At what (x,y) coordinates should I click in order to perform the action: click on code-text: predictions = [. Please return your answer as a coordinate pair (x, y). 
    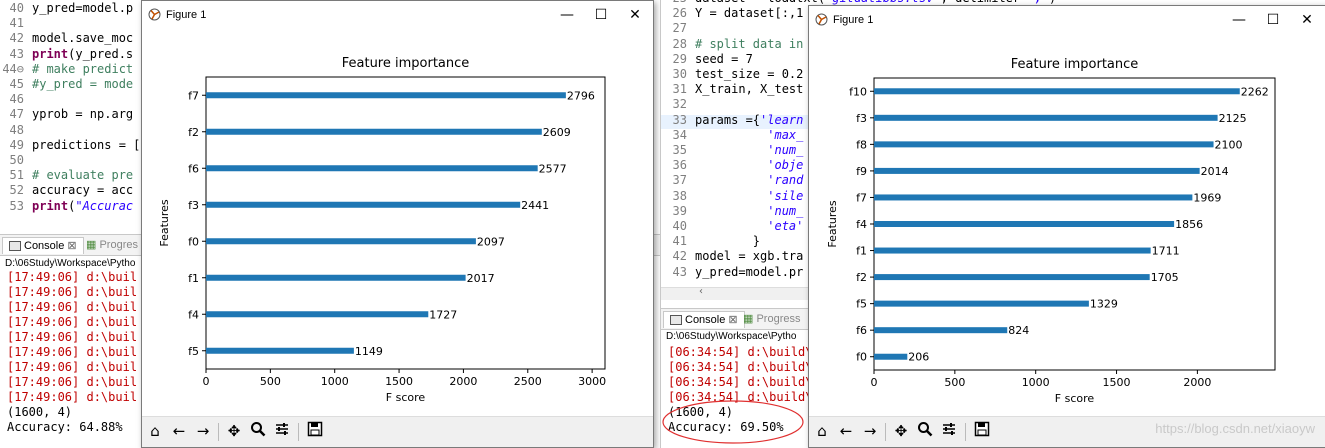
    Looking at the image, I should click on (86, 144).